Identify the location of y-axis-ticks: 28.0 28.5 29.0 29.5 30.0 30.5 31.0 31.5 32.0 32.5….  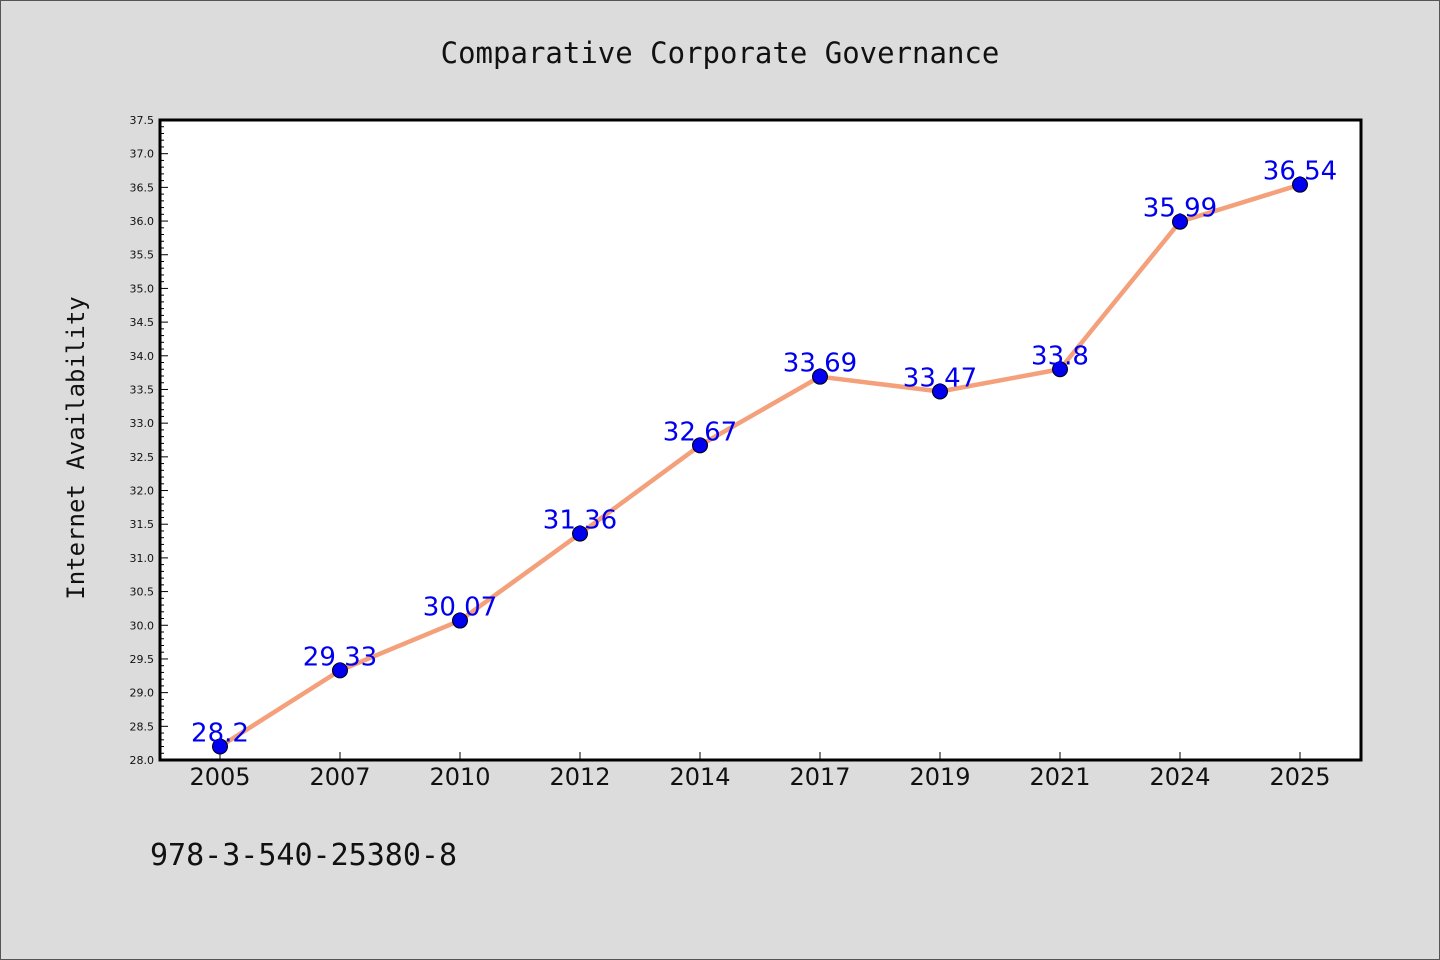
(149, 440).